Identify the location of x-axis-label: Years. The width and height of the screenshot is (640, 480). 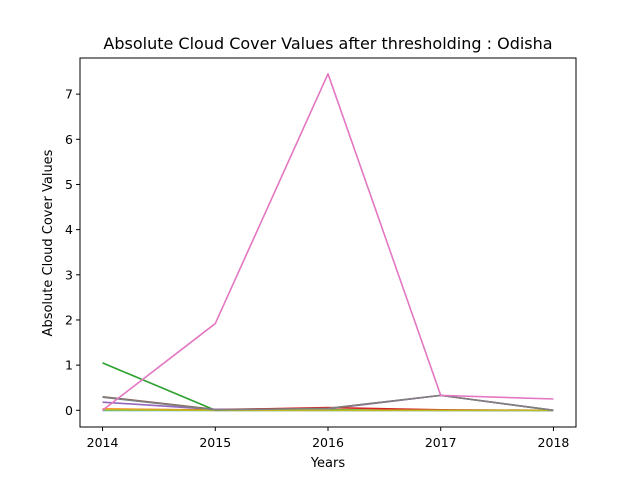
(328, 463).